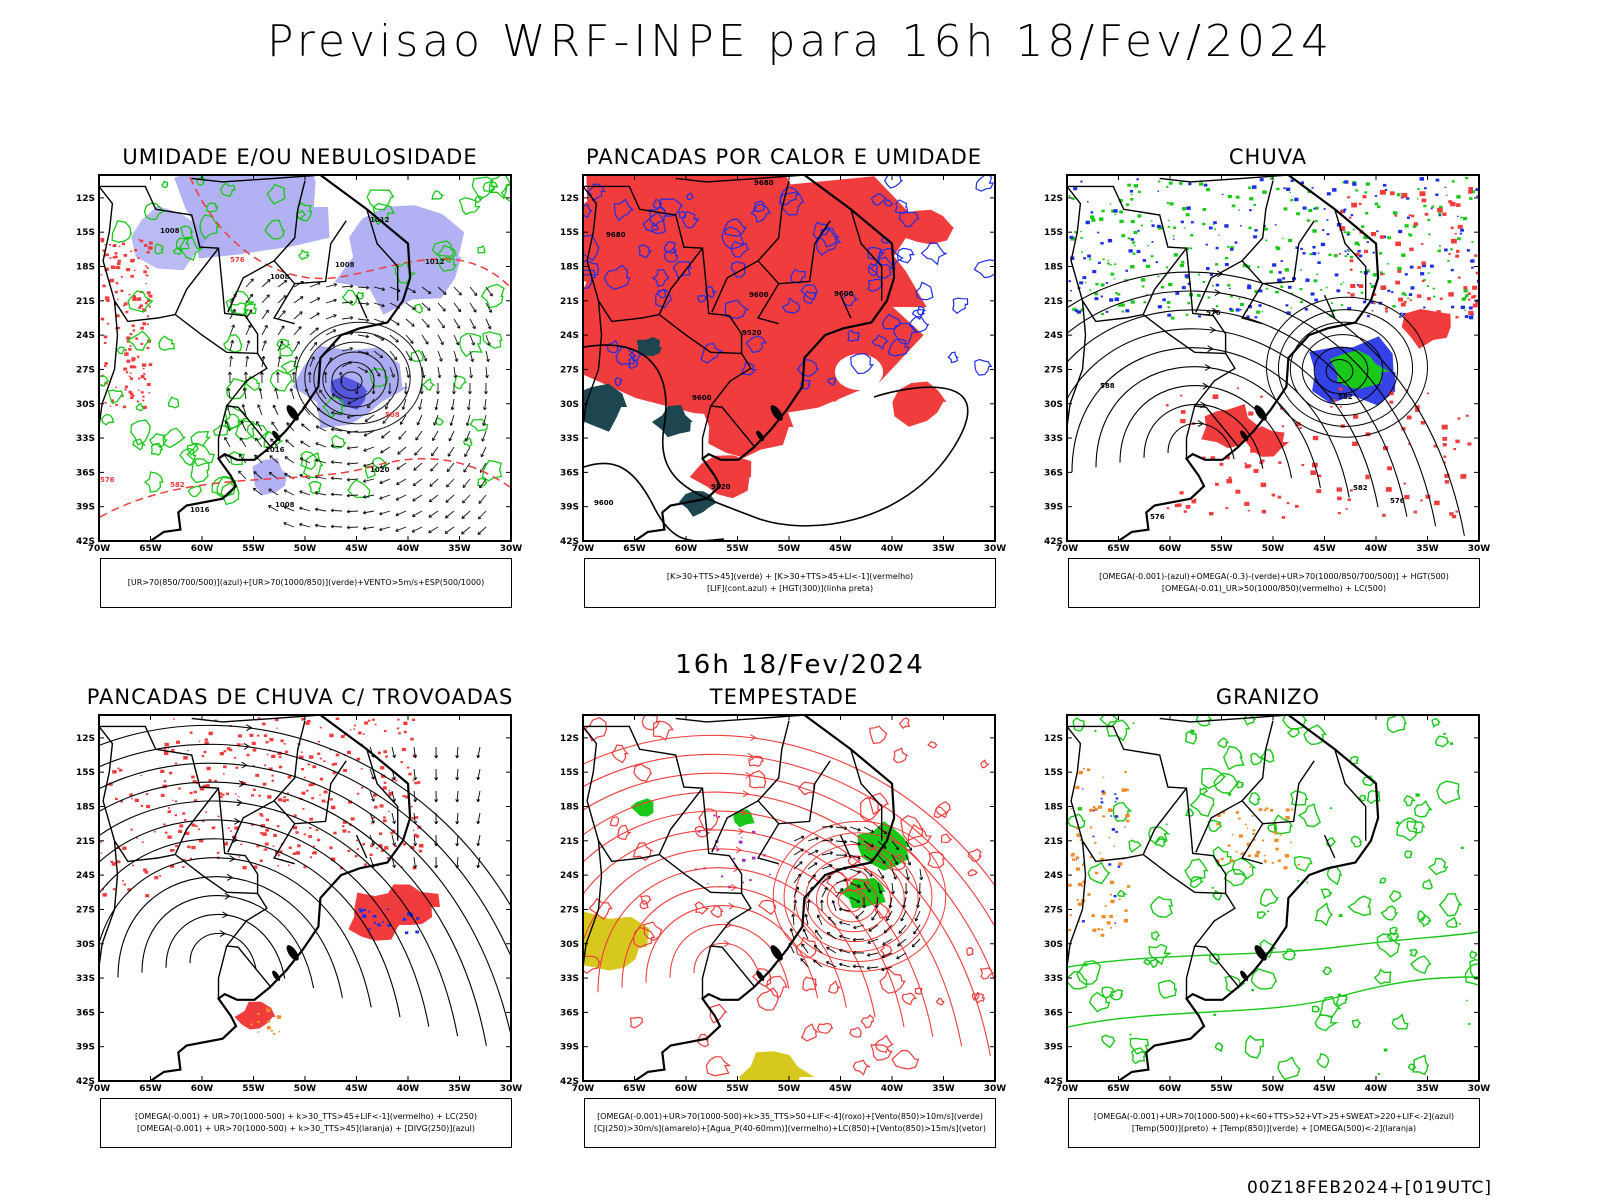  I want to click on map-frame, so click(789, 898).